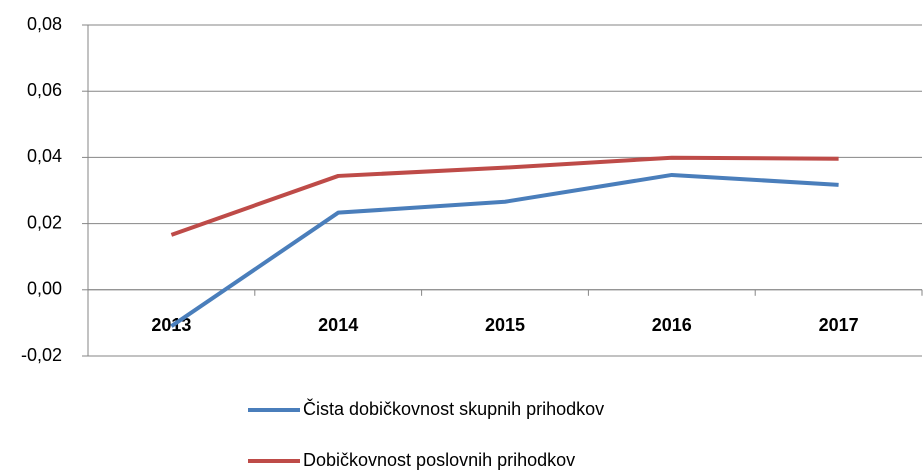 The width and height of the screenshot is (923, 470). Describe the element at coordinates (41, 355) in the screenshot. I see `y-tick-label: -0,02` at that location.